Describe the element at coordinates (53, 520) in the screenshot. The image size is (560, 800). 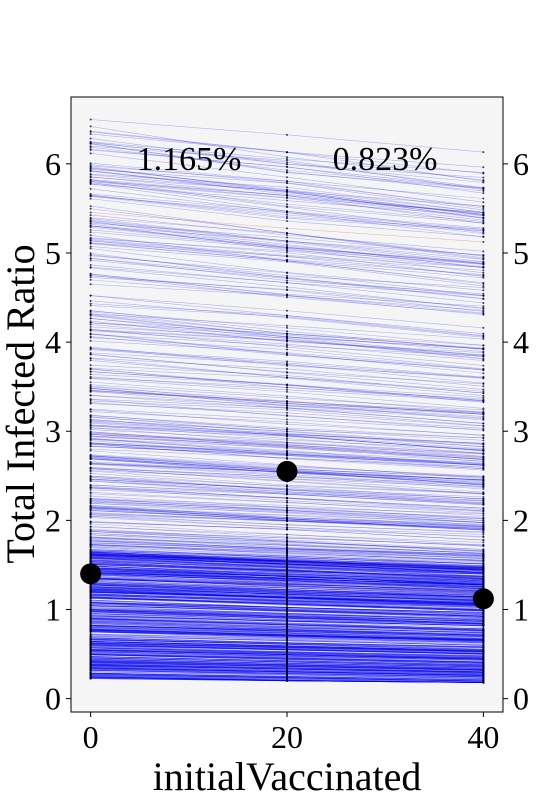
I see `y-tick-label-left: 2` at that location.